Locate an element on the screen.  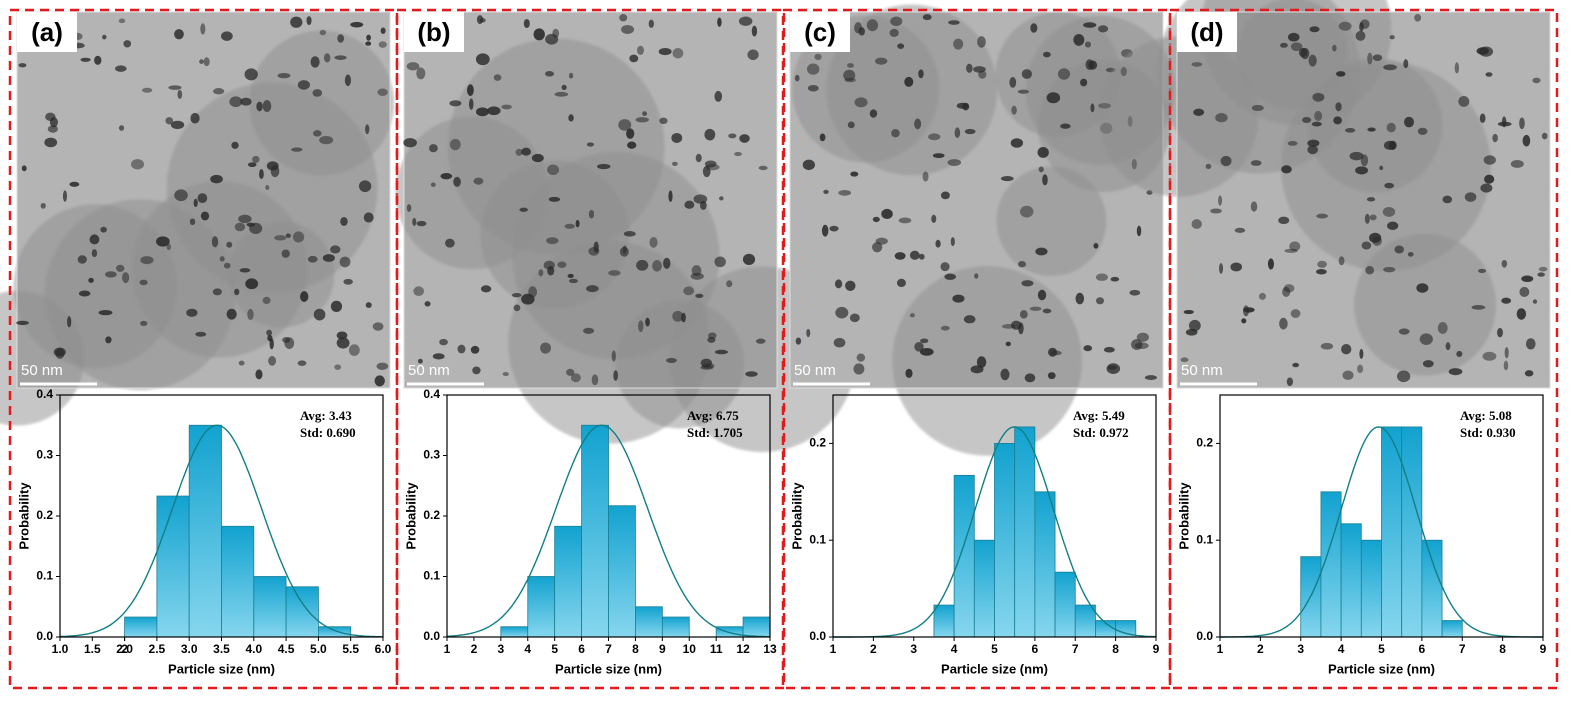
annotation: Avg: 5.49 is located at coordinates (1099, 415).